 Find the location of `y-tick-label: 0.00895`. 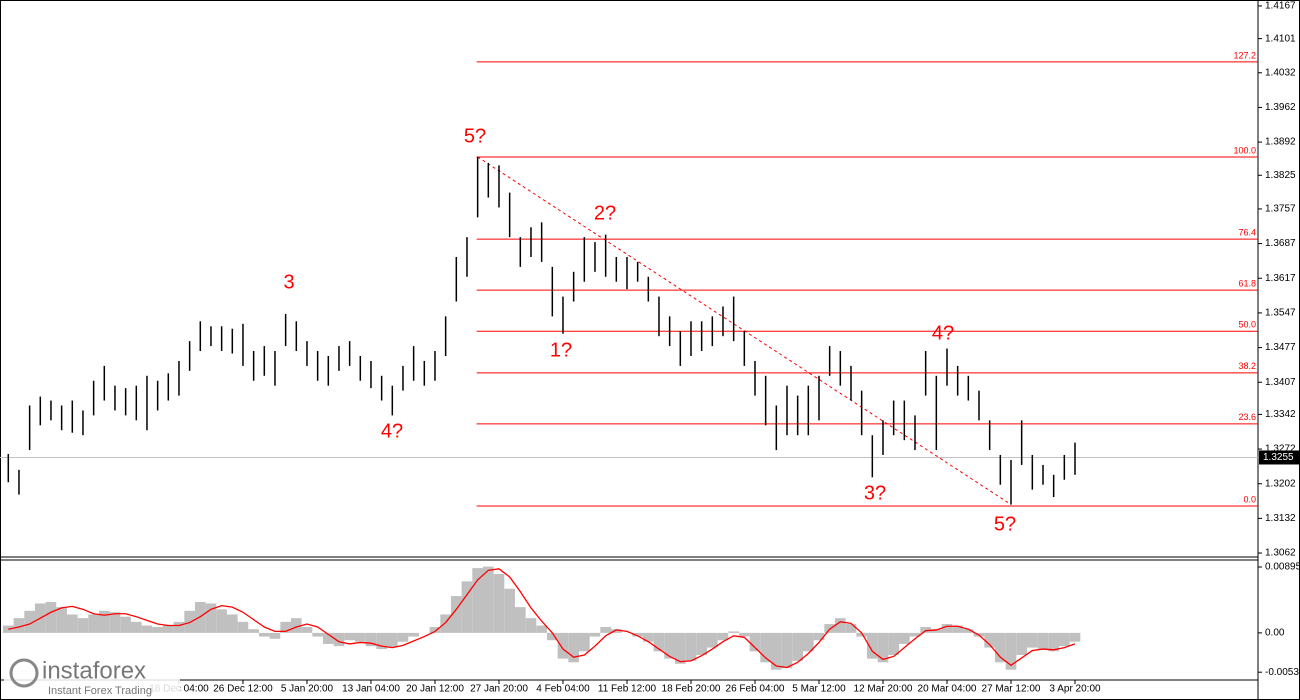

y-tick-label: 0.00895 is located at coordinates (1282, 567).